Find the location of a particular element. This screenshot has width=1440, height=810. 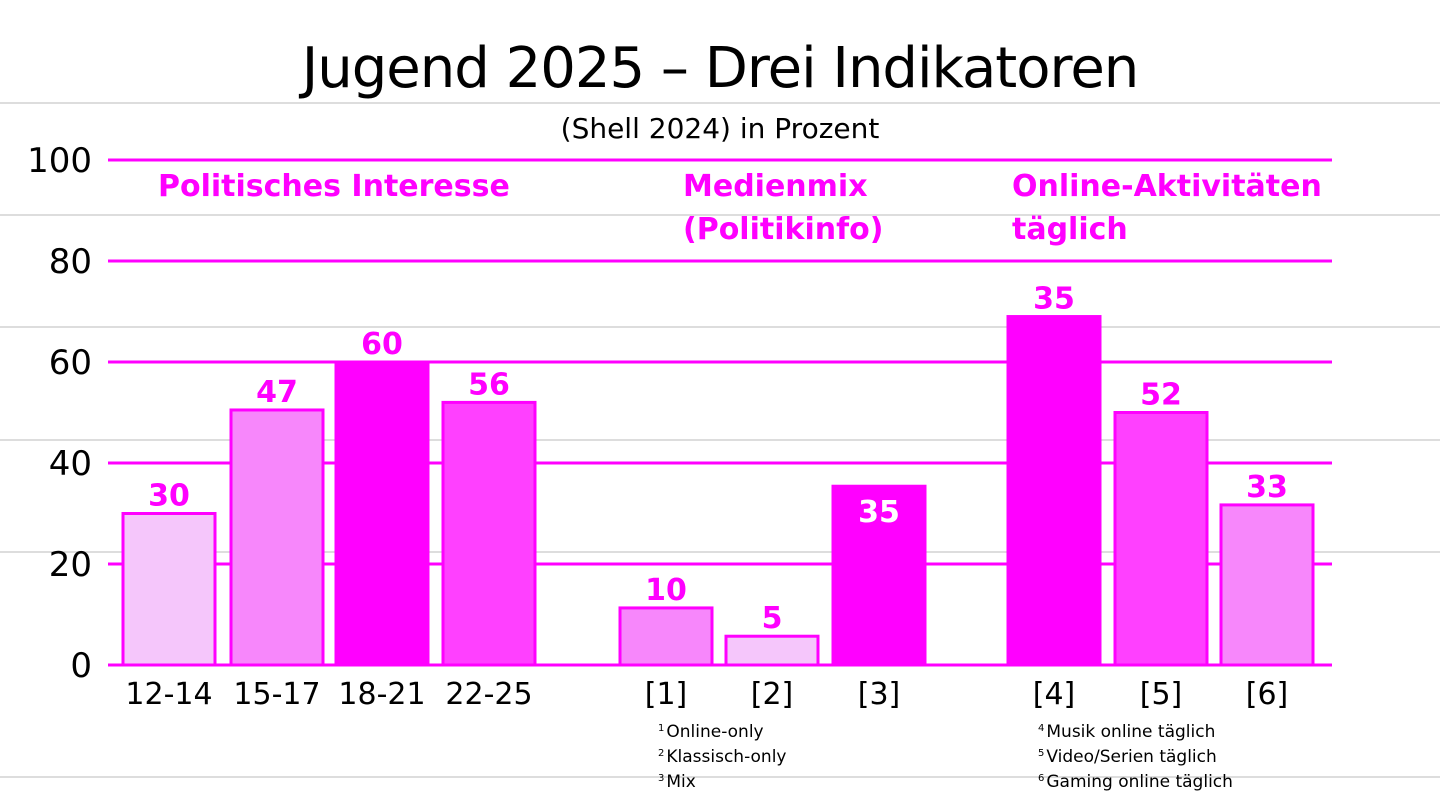

footnote-text: Gaming online täglich is located at coordinates (1139, 782).